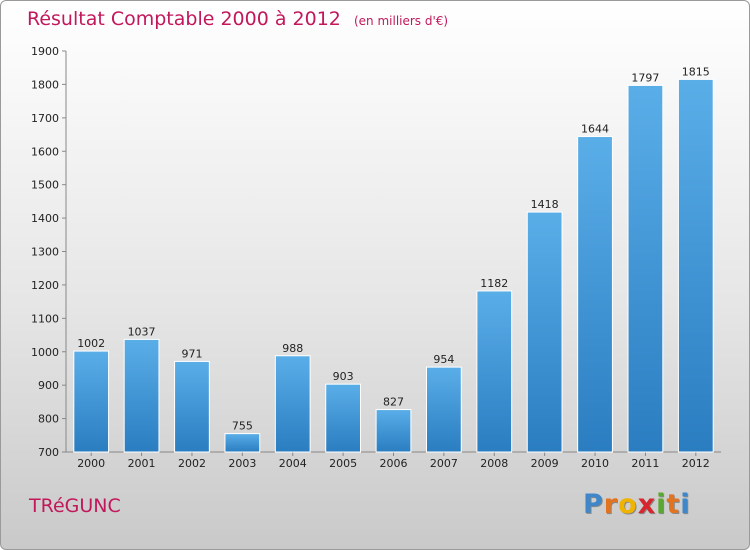  Describe the element at coordinates (45, 352) in the screenshot. I see `y-tick-label: 1000` at that location.